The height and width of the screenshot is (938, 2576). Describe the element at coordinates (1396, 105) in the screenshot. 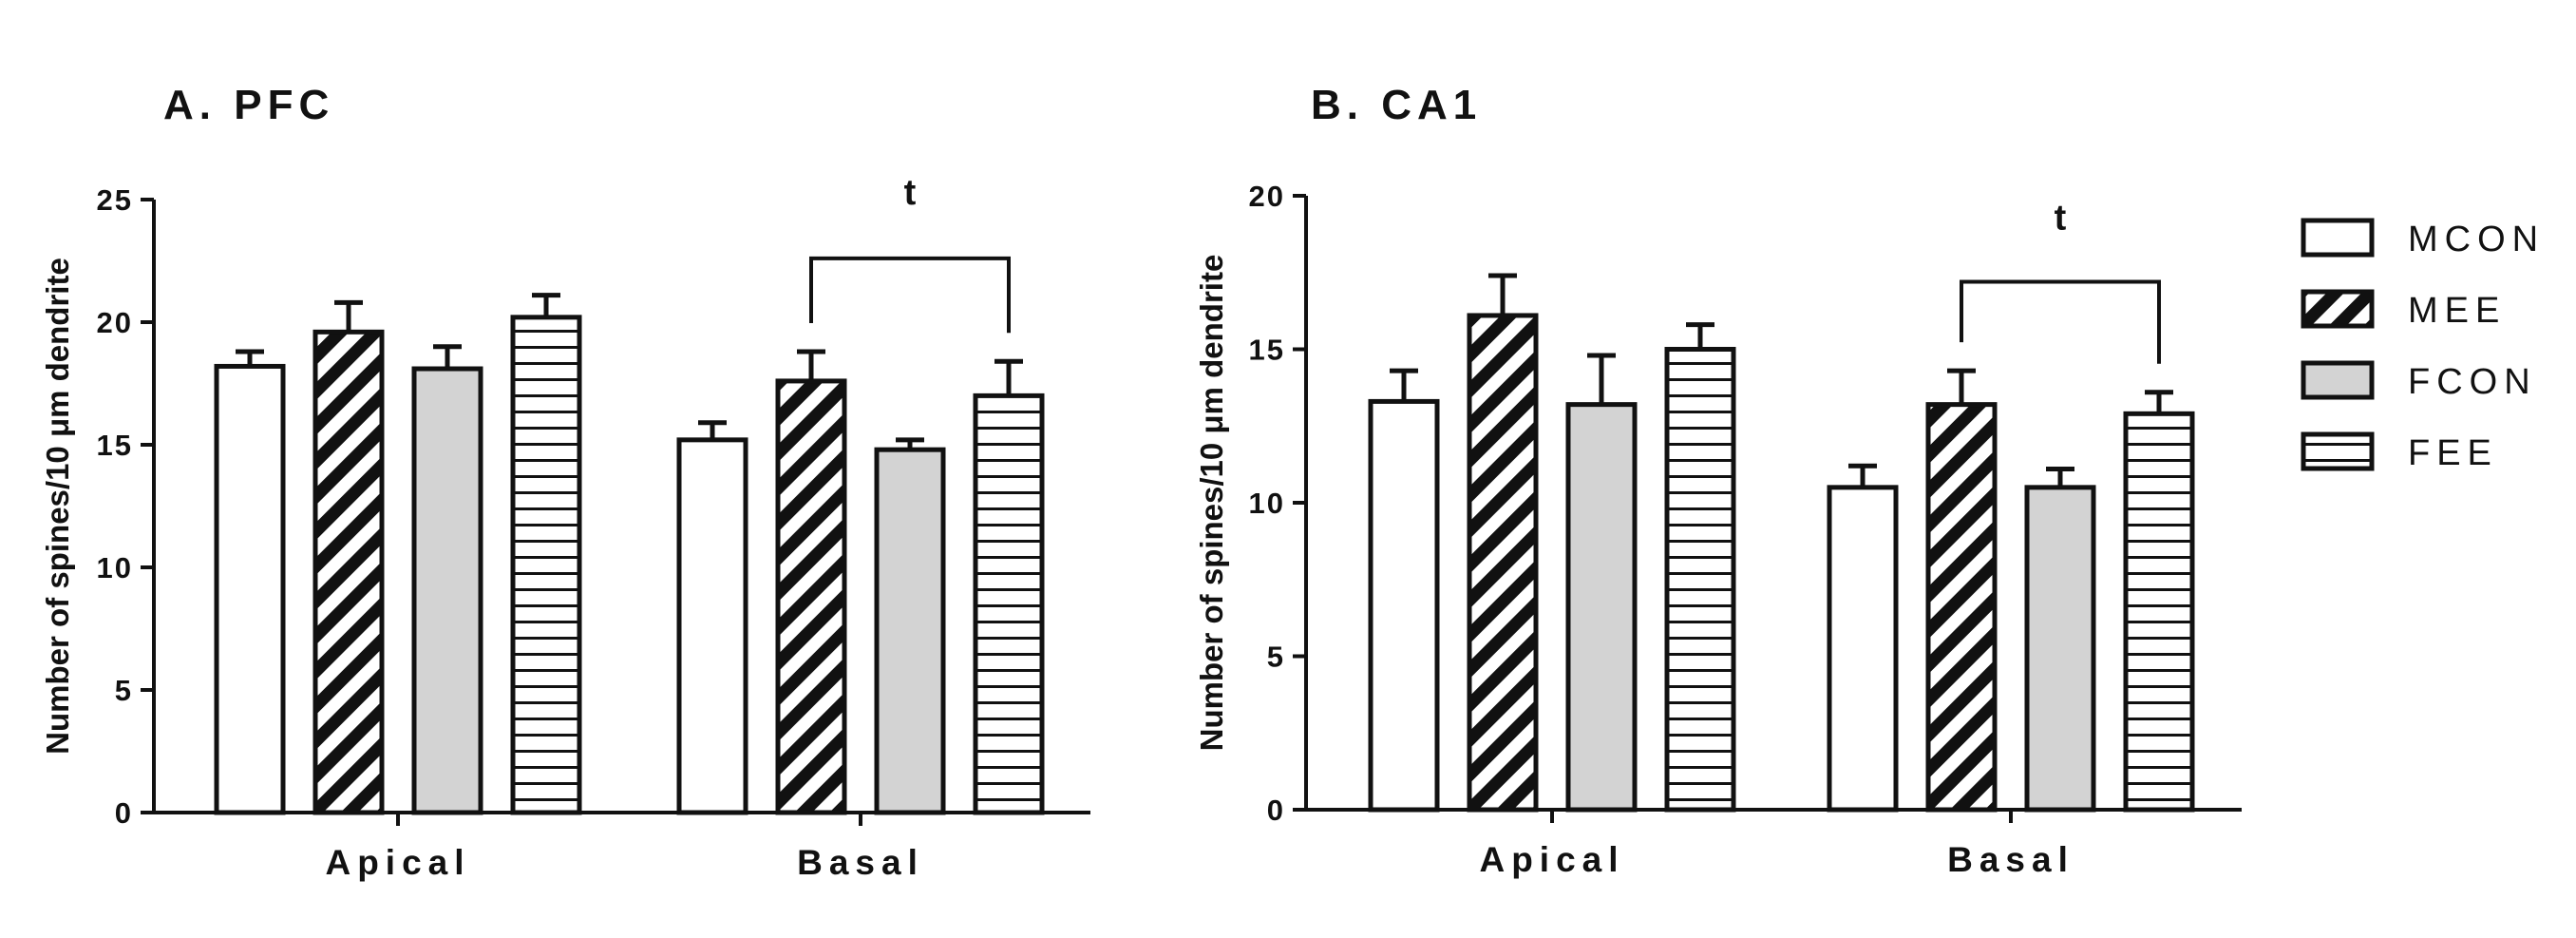

I see `chart-title: B. CA1` at that location.